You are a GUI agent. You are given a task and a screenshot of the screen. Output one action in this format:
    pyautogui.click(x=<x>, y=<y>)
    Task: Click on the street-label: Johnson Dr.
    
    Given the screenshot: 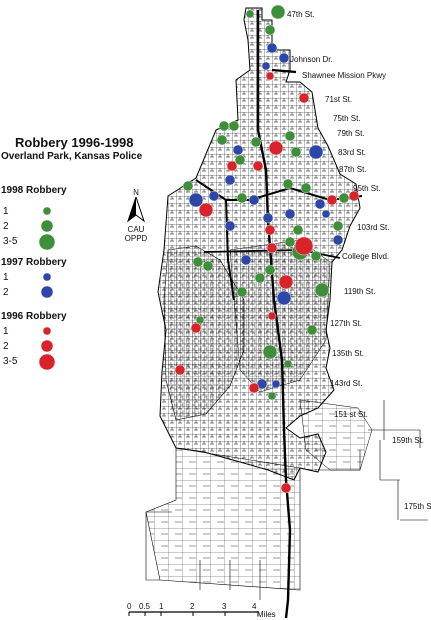 What is the action you would take?
    pyautogui.click(x=311, y=59)
    